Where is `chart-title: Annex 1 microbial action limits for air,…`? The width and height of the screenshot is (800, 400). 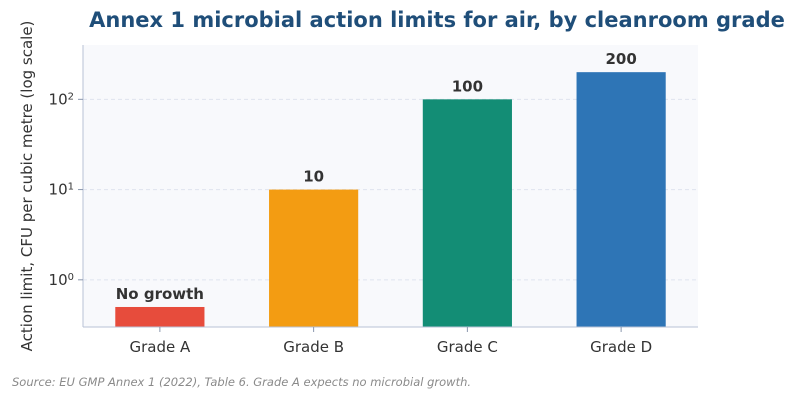
chart-title: Annex 1 microbial action limits for air,… is located at coordinates (437, 20).